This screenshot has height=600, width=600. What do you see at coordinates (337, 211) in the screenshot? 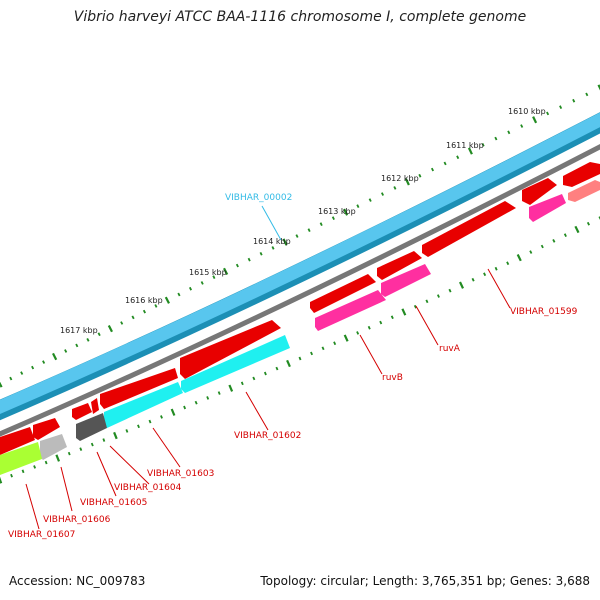
I see `kbp-label: 1613 kbp` at bounding box center [337, 211].